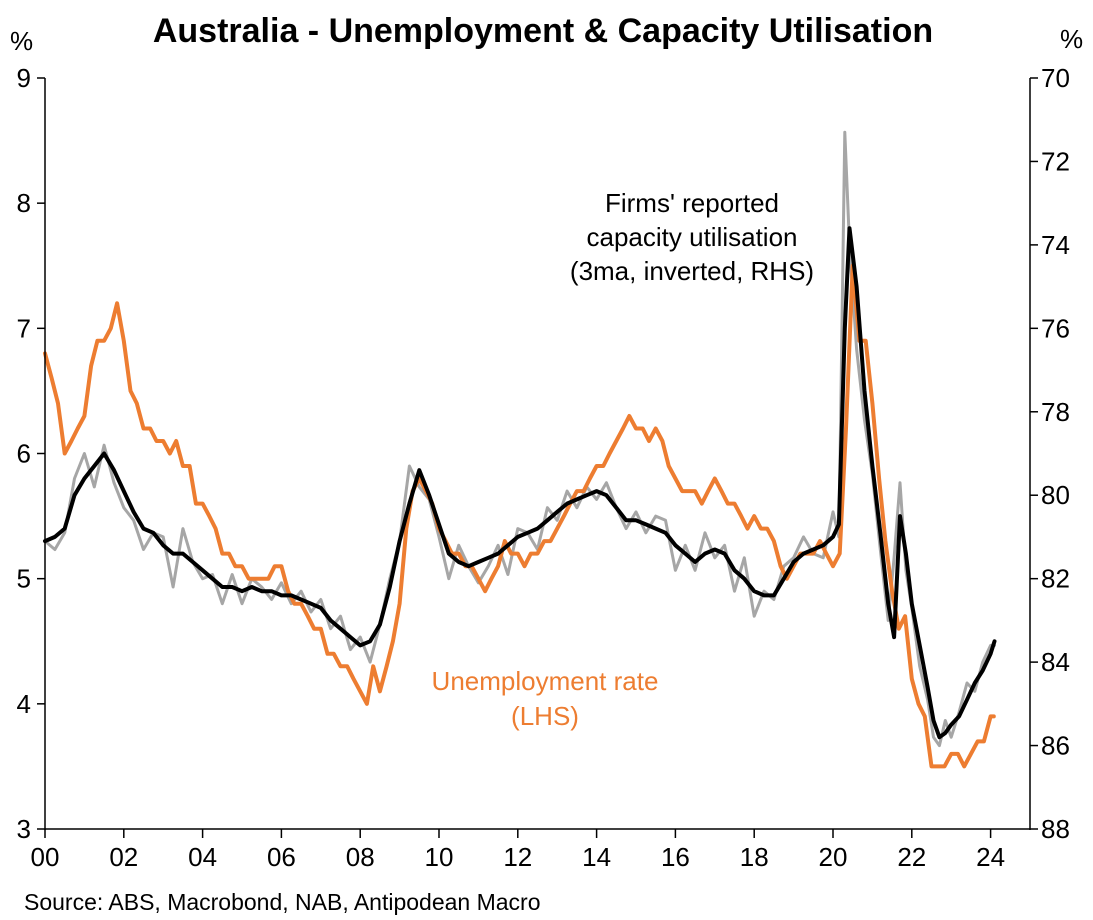 The height and width of the screenshot is (920, 1093). Describe the element at coordinates (202, 857) in the screenshot. I see `x-tick-label: 04` at that location.